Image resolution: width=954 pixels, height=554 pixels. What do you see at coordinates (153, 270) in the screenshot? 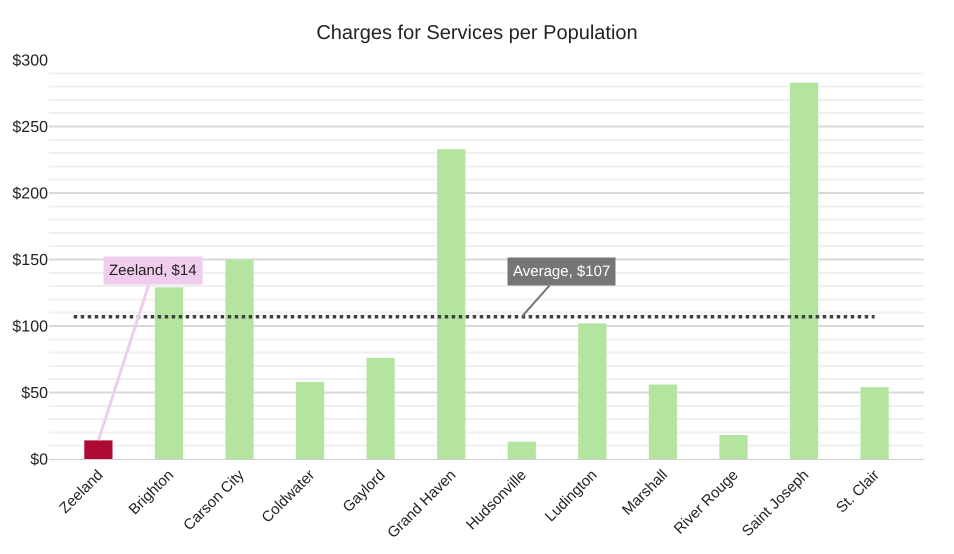
I see `annotation: Zeeland, $14` at bounding box center [153, 270].